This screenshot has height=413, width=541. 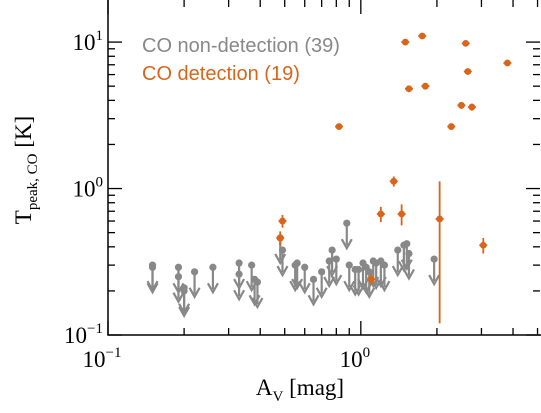 What do you see at coordinates (23, 217) in the screenshot?
I see `y-axis-title-main: T` at bounding box center [23, 217].